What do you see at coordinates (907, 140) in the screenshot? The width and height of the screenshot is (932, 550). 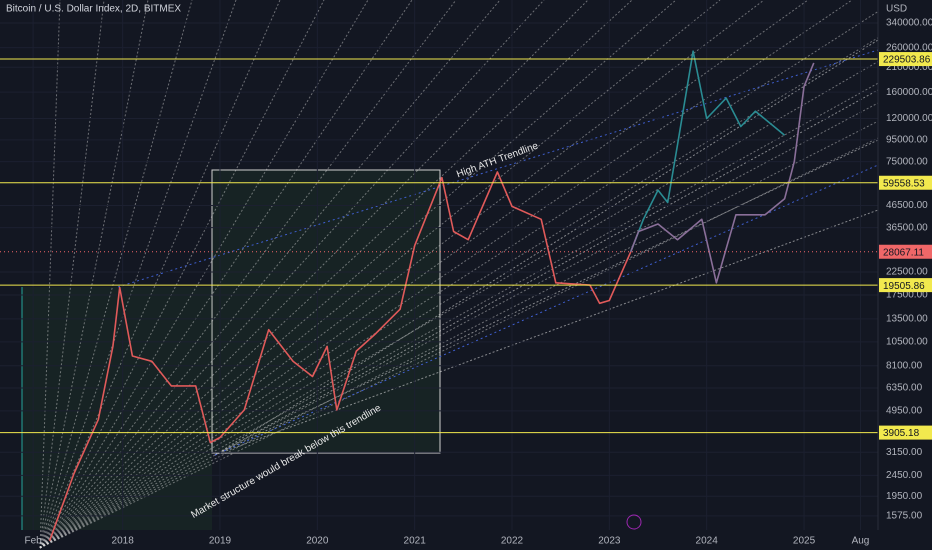 I see `y-tick-label: 95000.00` at bounding box center [907, 140].